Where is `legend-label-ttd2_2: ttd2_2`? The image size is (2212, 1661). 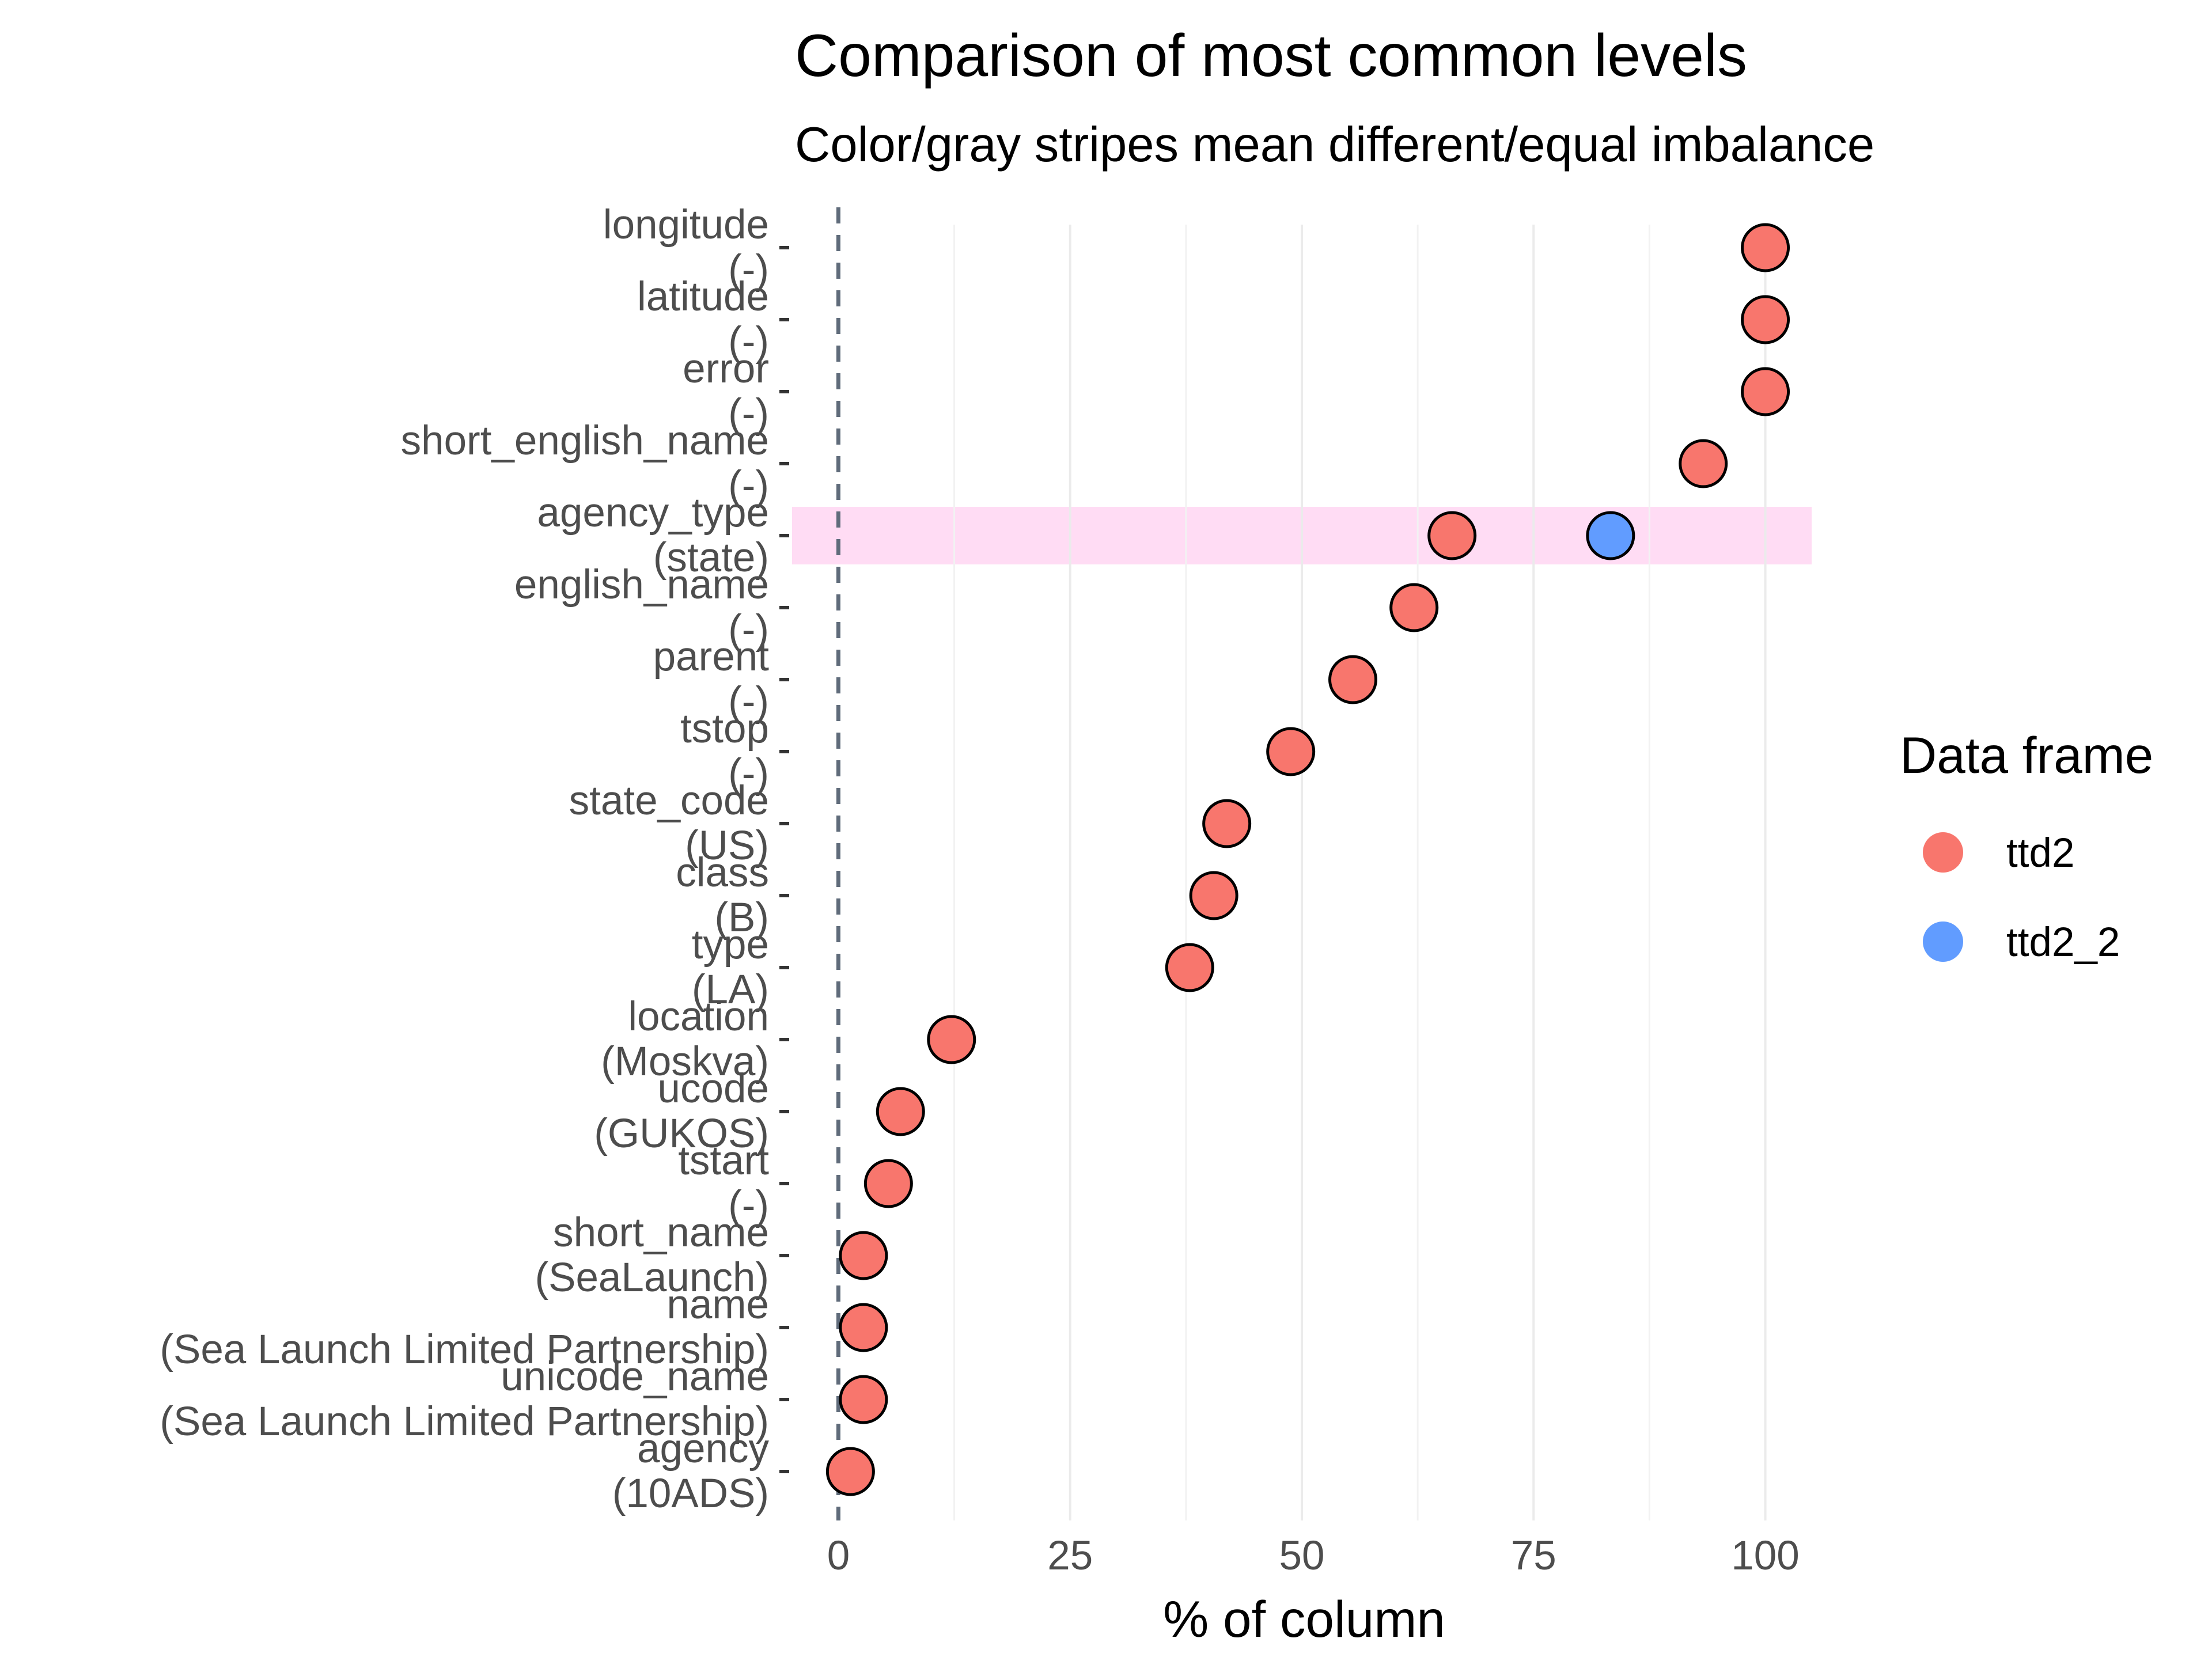
legend-label-ttd2_2: ttd2_2 is located at coordinates (2063, 942).